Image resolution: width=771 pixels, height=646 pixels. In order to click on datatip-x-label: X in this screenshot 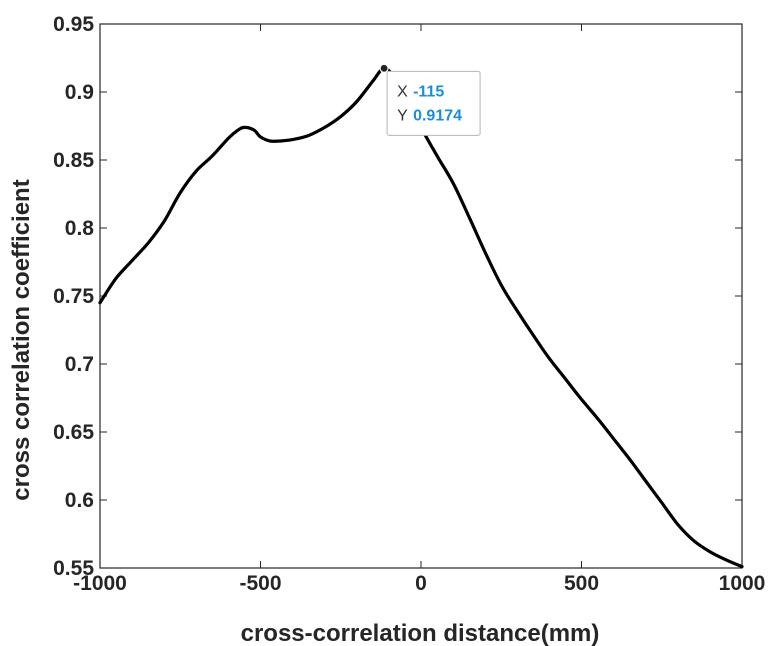, I will do `click(402, 91)`.